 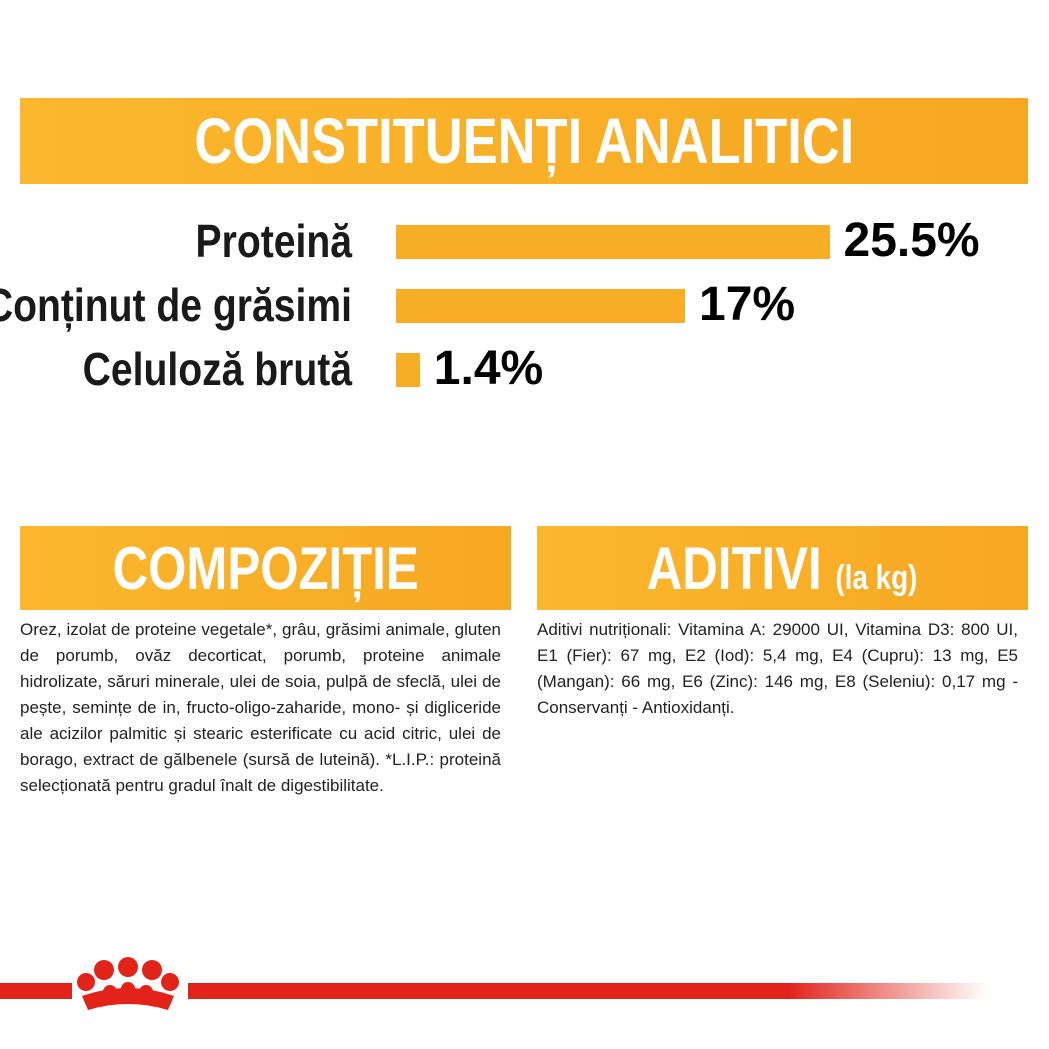 I want to click on category-label: Celuloză brută, so click(x=217, y=369).